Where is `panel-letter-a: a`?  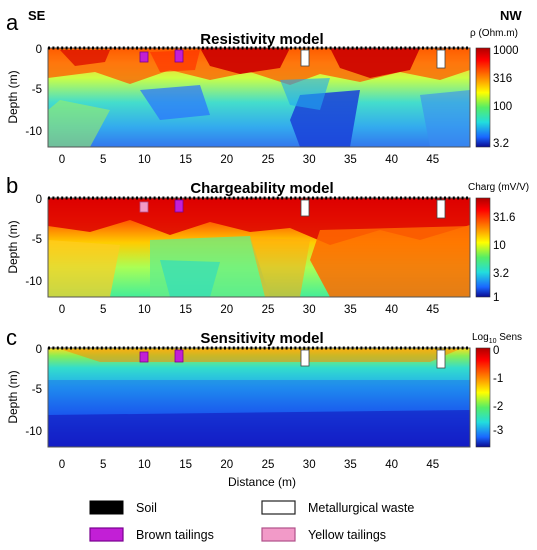
panel-letter-a: a is located at coordinates (12, 22).